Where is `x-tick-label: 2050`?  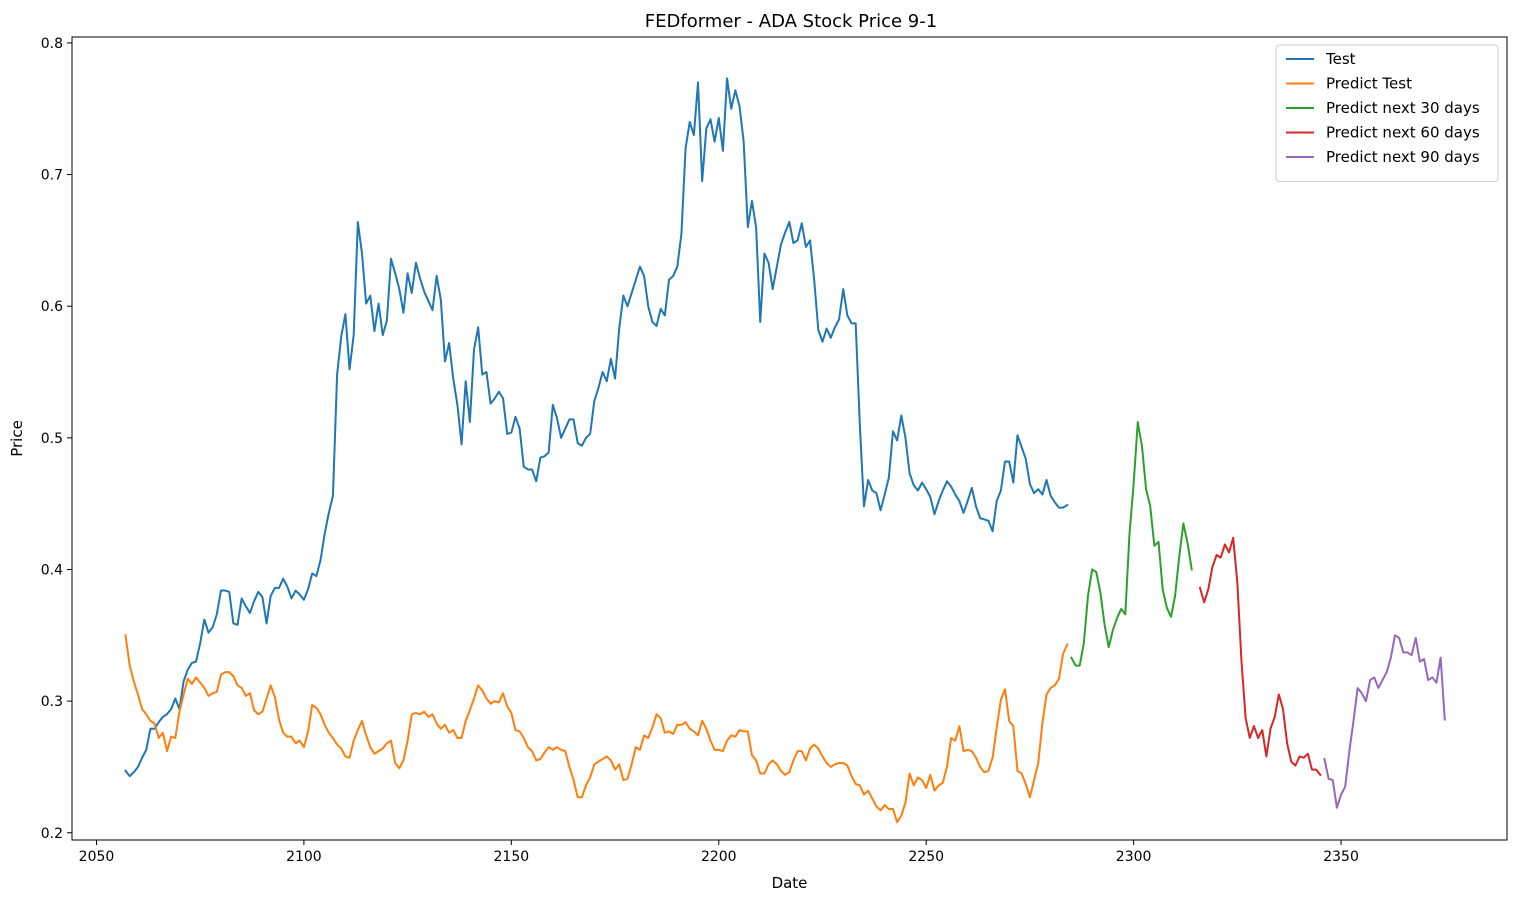
x-tick-label: 2050 is located at coordinates (97, 857).